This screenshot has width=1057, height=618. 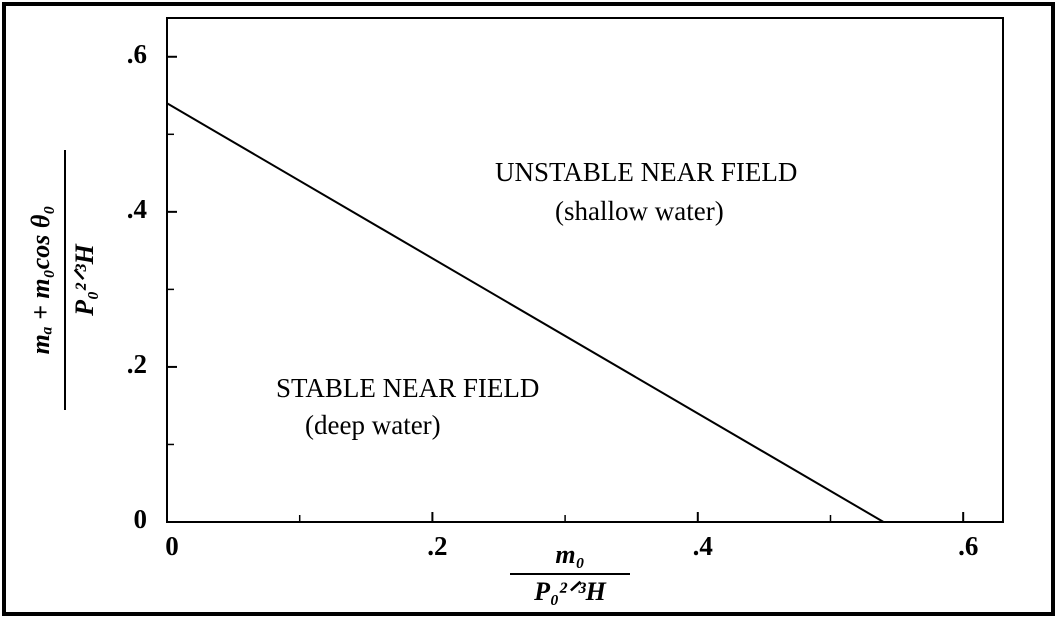 I want to click on x-tick-label: .6, so click(x=968, y=546).